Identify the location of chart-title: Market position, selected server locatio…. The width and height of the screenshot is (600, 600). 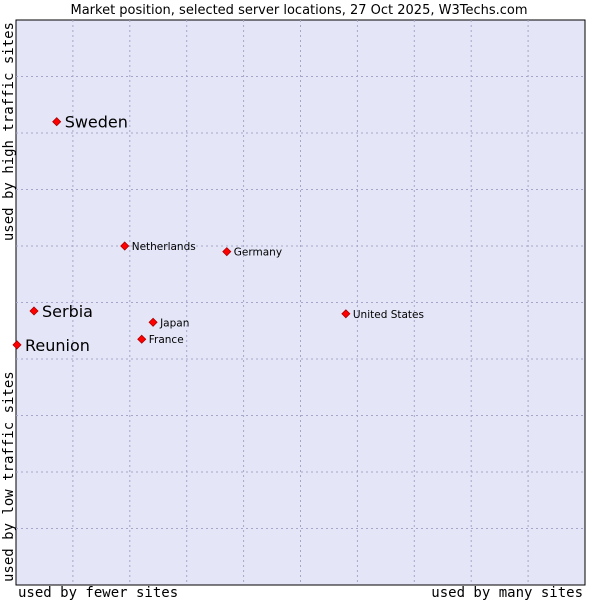
(298, 10).